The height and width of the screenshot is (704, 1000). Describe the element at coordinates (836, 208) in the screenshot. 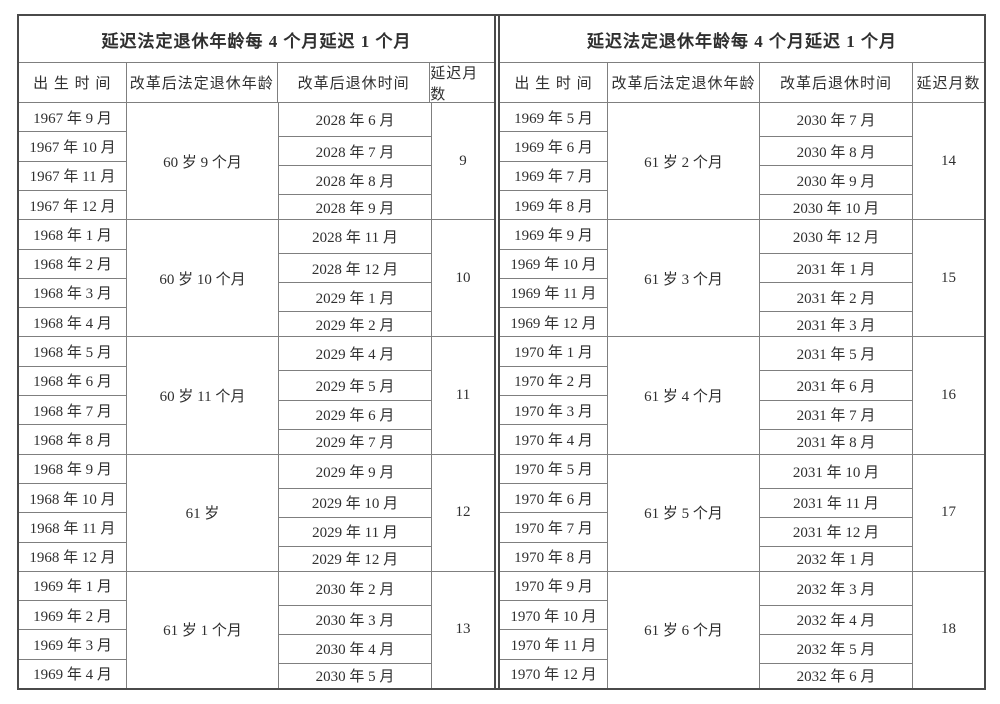

I see `retire-cell: 2030 年 10 月` at that location.